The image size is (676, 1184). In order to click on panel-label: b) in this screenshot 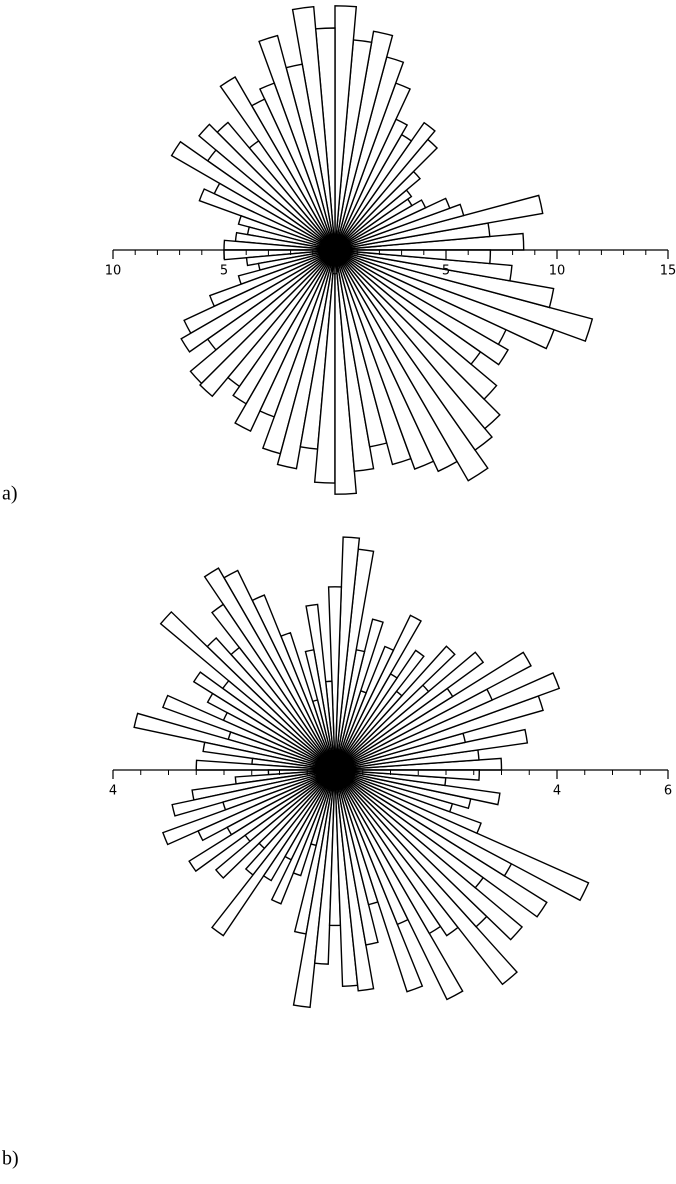, I will do `click(10, 1159)`.